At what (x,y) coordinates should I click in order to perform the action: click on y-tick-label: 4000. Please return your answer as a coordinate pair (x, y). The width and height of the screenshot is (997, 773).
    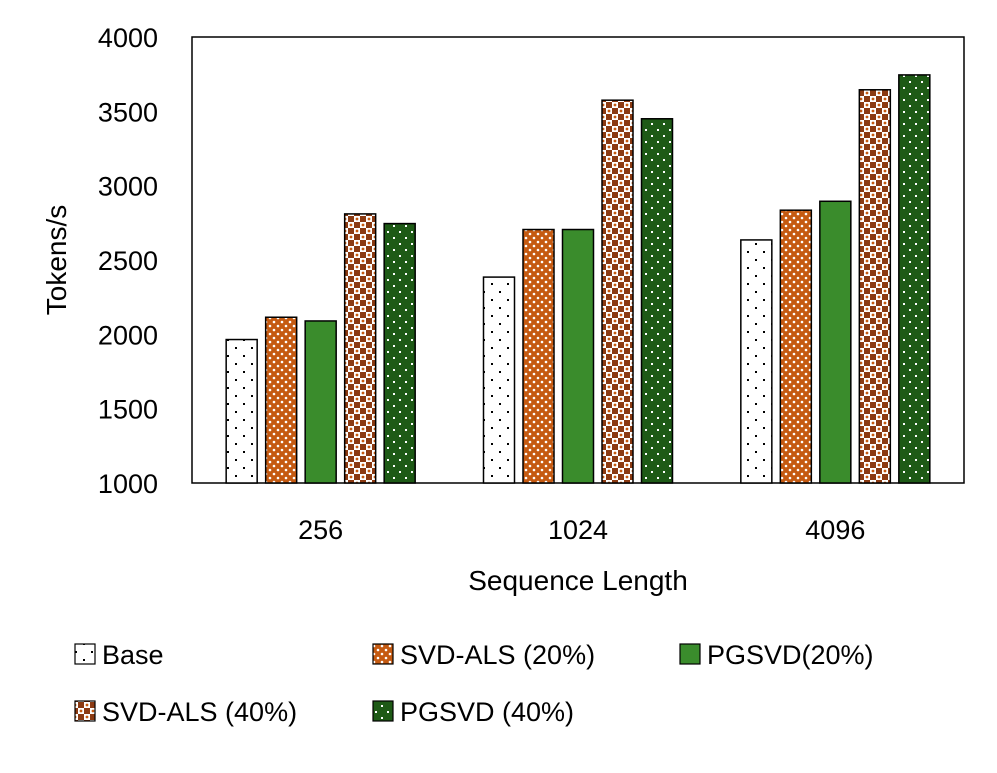
    Looking at the image, I should click on (128, 38).